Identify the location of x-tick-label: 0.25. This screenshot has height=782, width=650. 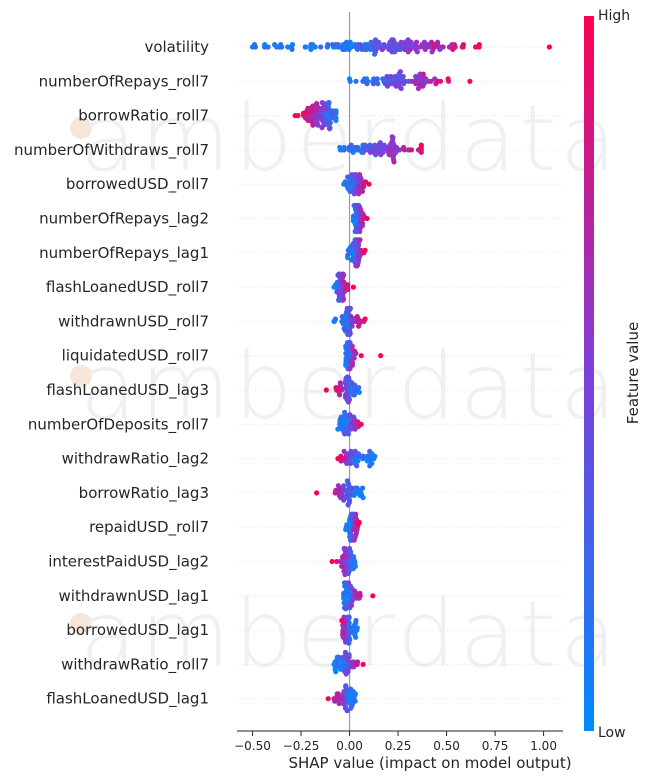
(398, 746).